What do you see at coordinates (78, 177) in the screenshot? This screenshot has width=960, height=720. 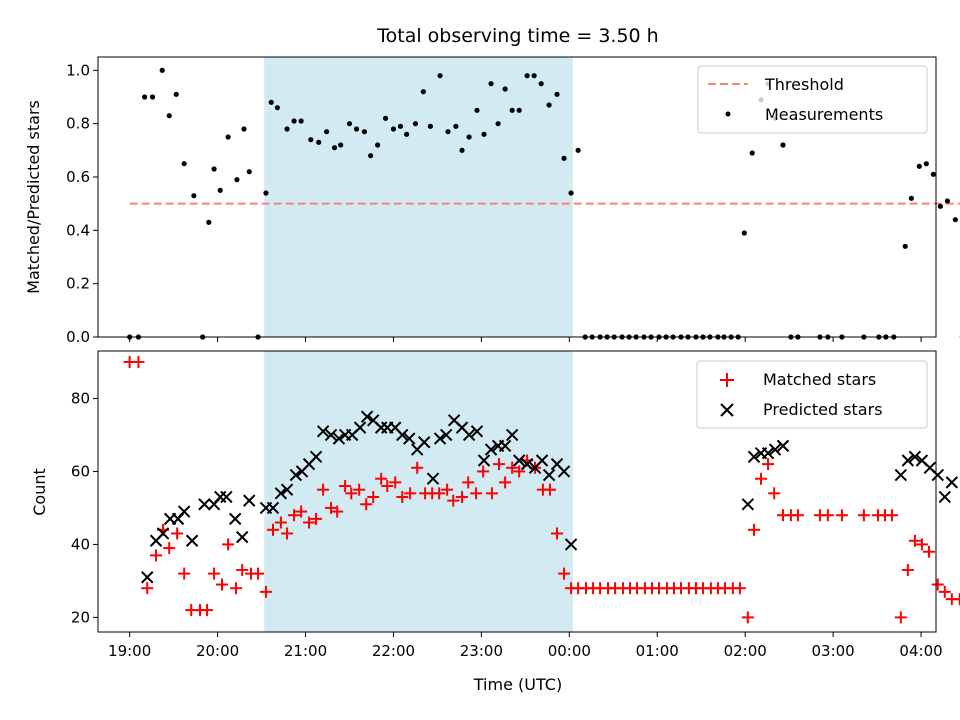 I see `top-y-tick-label: 0.6` at bounding box center [78, 177].